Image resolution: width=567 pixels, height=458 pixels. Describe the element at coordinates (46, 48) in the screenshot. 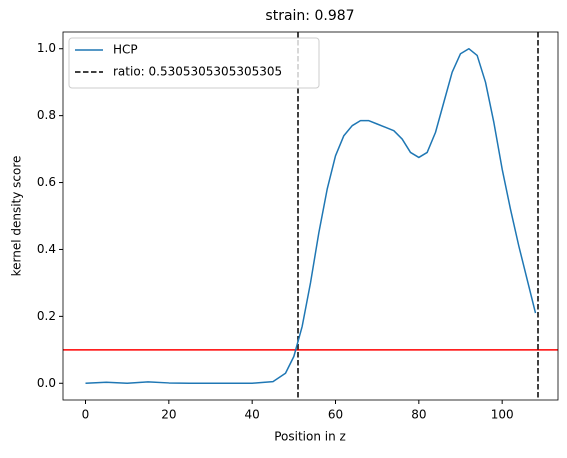

I see `y-tick-label: 1.0` at that location.